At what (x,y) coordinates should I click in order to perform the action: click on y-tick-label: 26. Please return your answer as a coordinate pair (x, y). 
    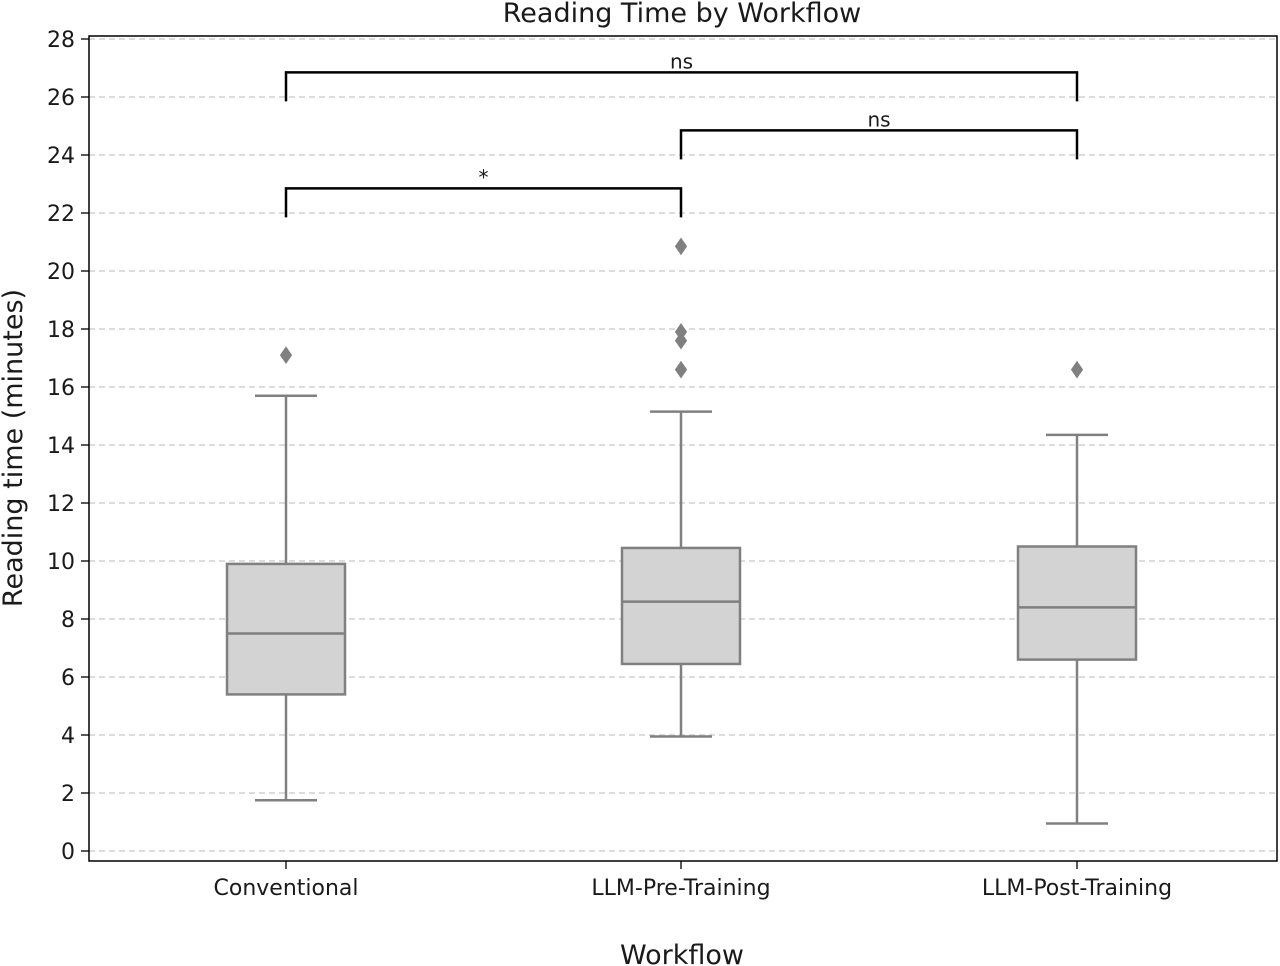
    Looking at the image, I should click on (61, 98).